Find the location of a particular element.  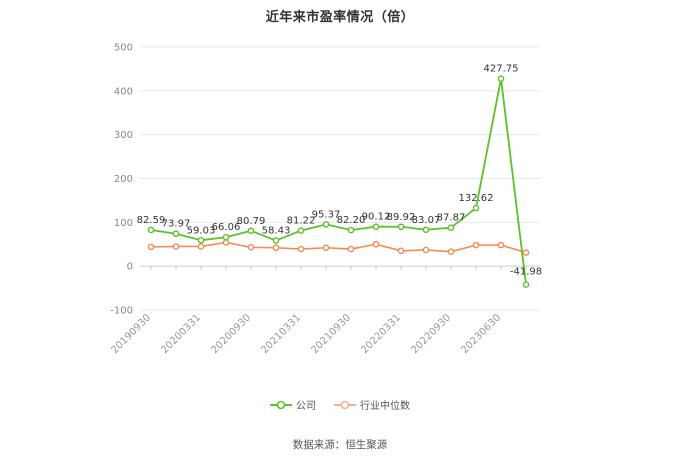

data-label: 82.20 is located at coordinates (351, 220).